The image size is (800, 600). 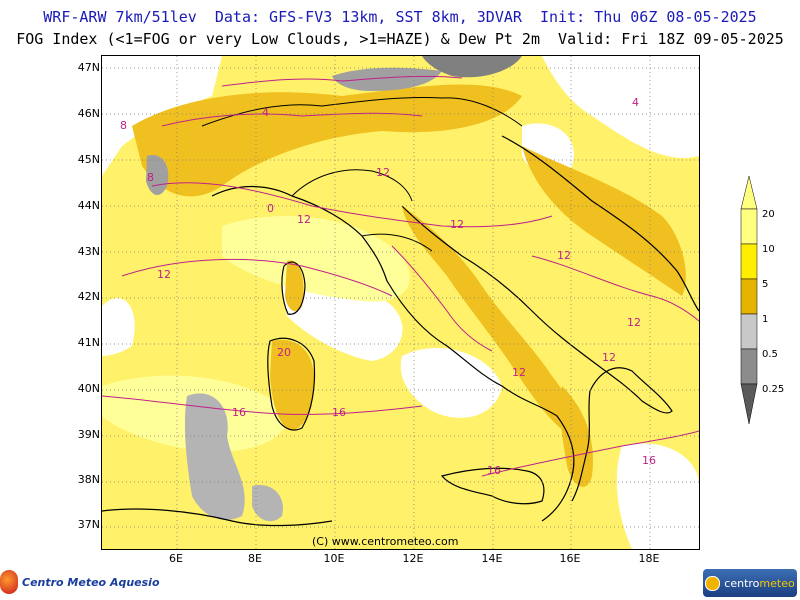 I want to click on centrometeo-logo: centro meteo, so click(x=750, y=583).